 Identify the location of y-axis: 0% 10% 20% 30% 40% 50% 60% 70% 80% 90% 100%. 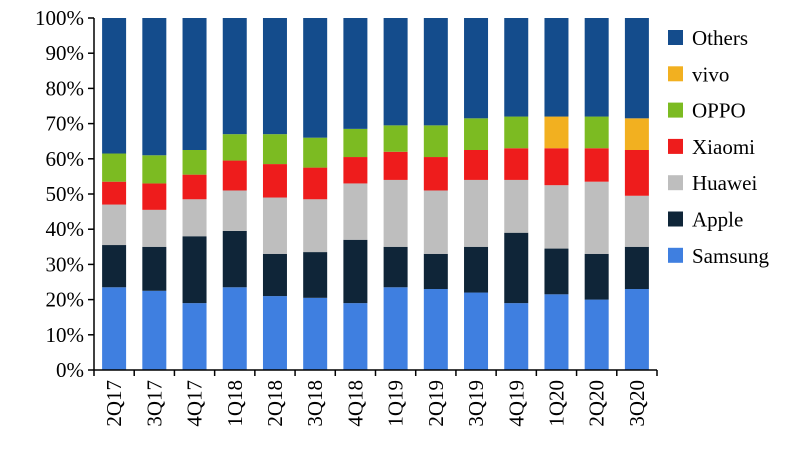
(65, 194).